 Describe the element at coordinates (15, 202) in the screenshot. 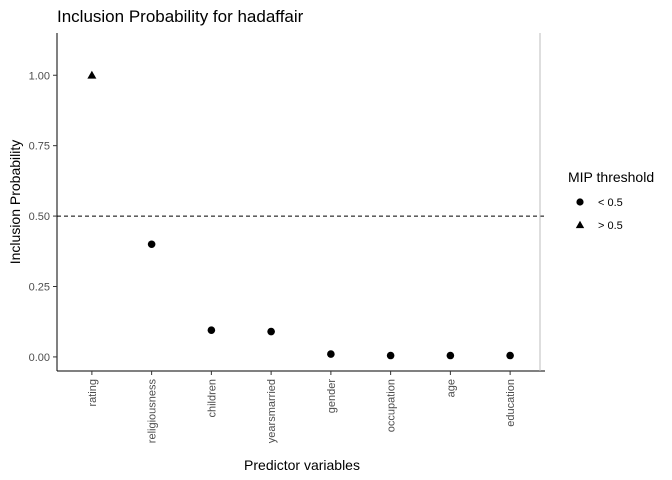

I see `y-axis-title: Inclusion Probability` at that location.